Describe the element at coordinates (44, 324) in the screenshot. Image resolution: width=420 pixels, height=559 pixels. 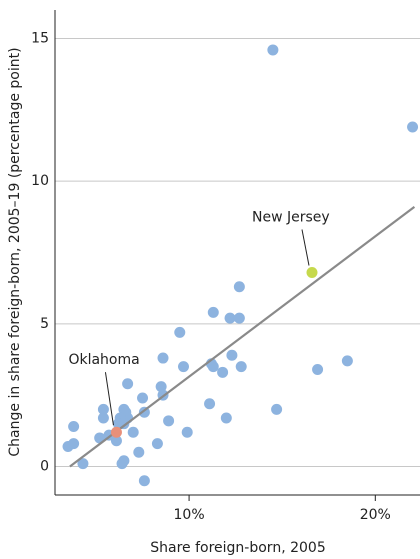
I see `y-tick-label: 5` at that location.